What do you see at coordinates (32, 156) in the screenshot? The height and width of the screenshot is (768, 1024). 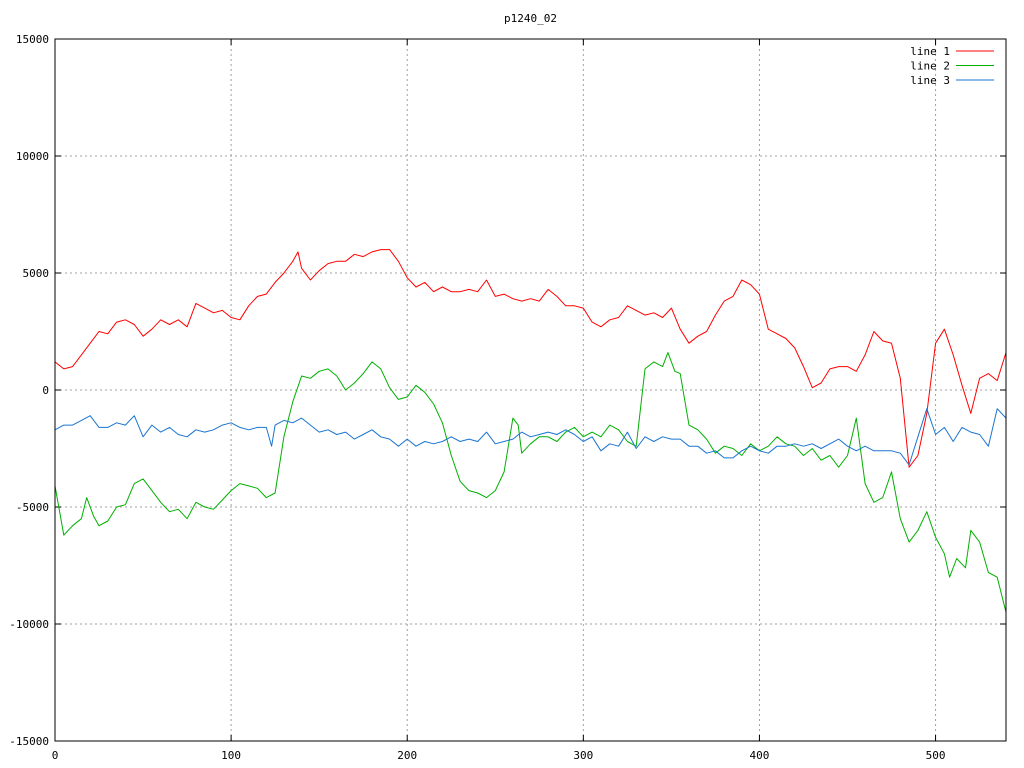 I see `y-tick-label: 10000` at bounding box center [32, 156].